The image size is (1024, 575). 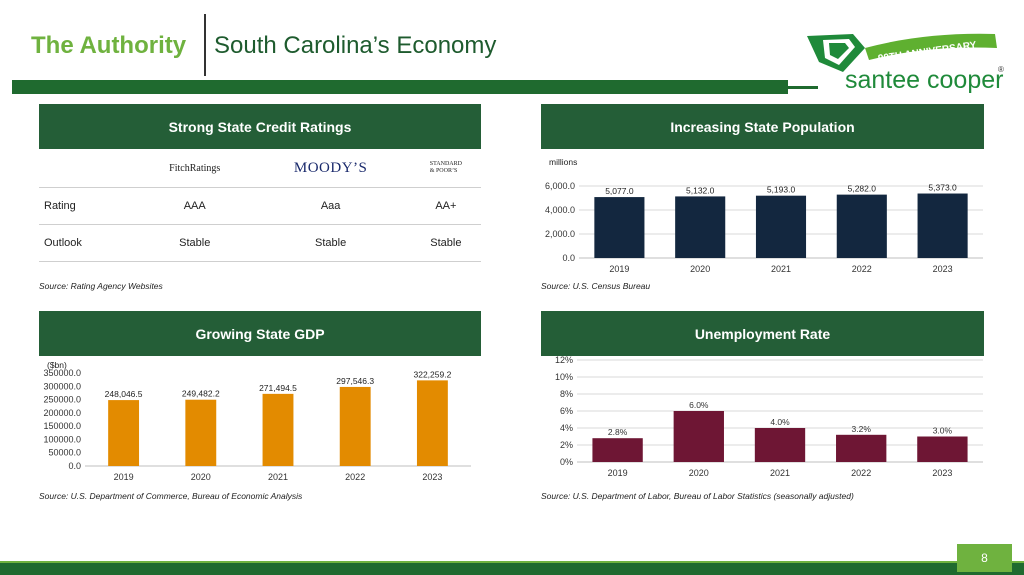 What do you see at coordinates (278, 388) in the screenshot?
I see `data-label: 271,494.5` at bounding box center [278, 388].